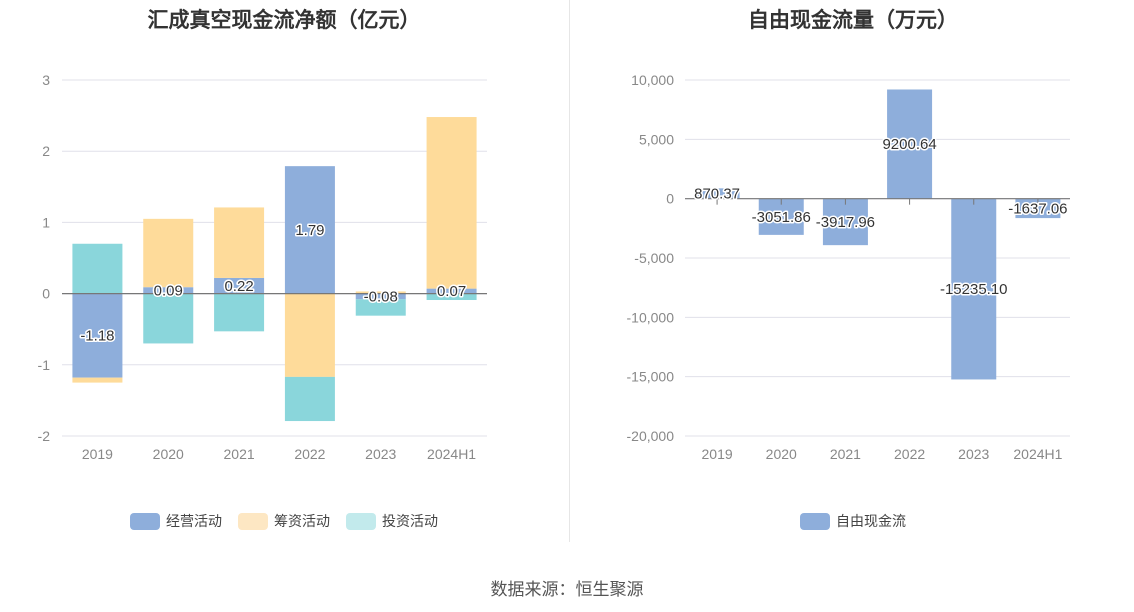 The image size is (1134, 612). Describe the element at coordinates (46, 222) in the screenshot. I see `y-tick-label: 1` at that location.